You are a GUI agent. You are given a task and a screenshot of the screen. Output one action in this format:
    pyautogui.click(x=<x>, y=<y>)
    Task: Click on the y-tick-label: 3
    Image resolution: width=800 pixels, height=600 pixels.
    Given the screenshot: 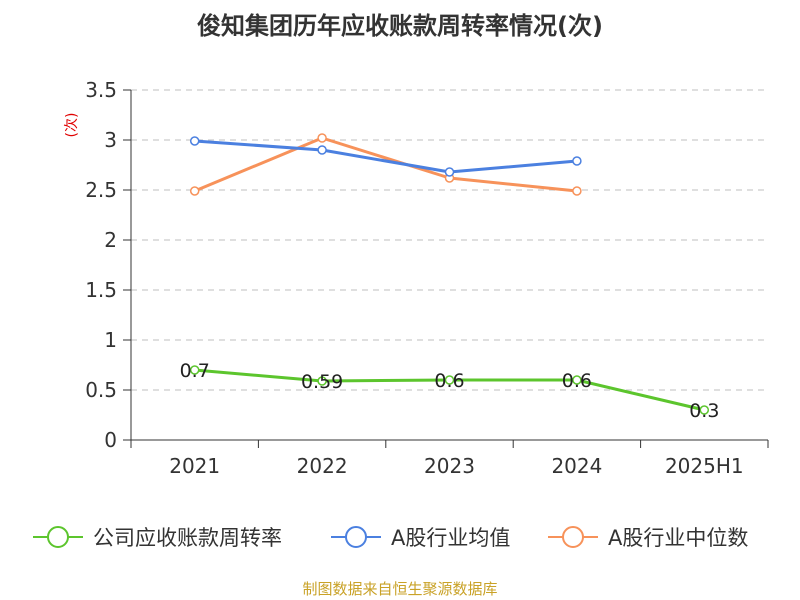 What is the action you would take?
    pyautogui.click(x=110, y=140)
    